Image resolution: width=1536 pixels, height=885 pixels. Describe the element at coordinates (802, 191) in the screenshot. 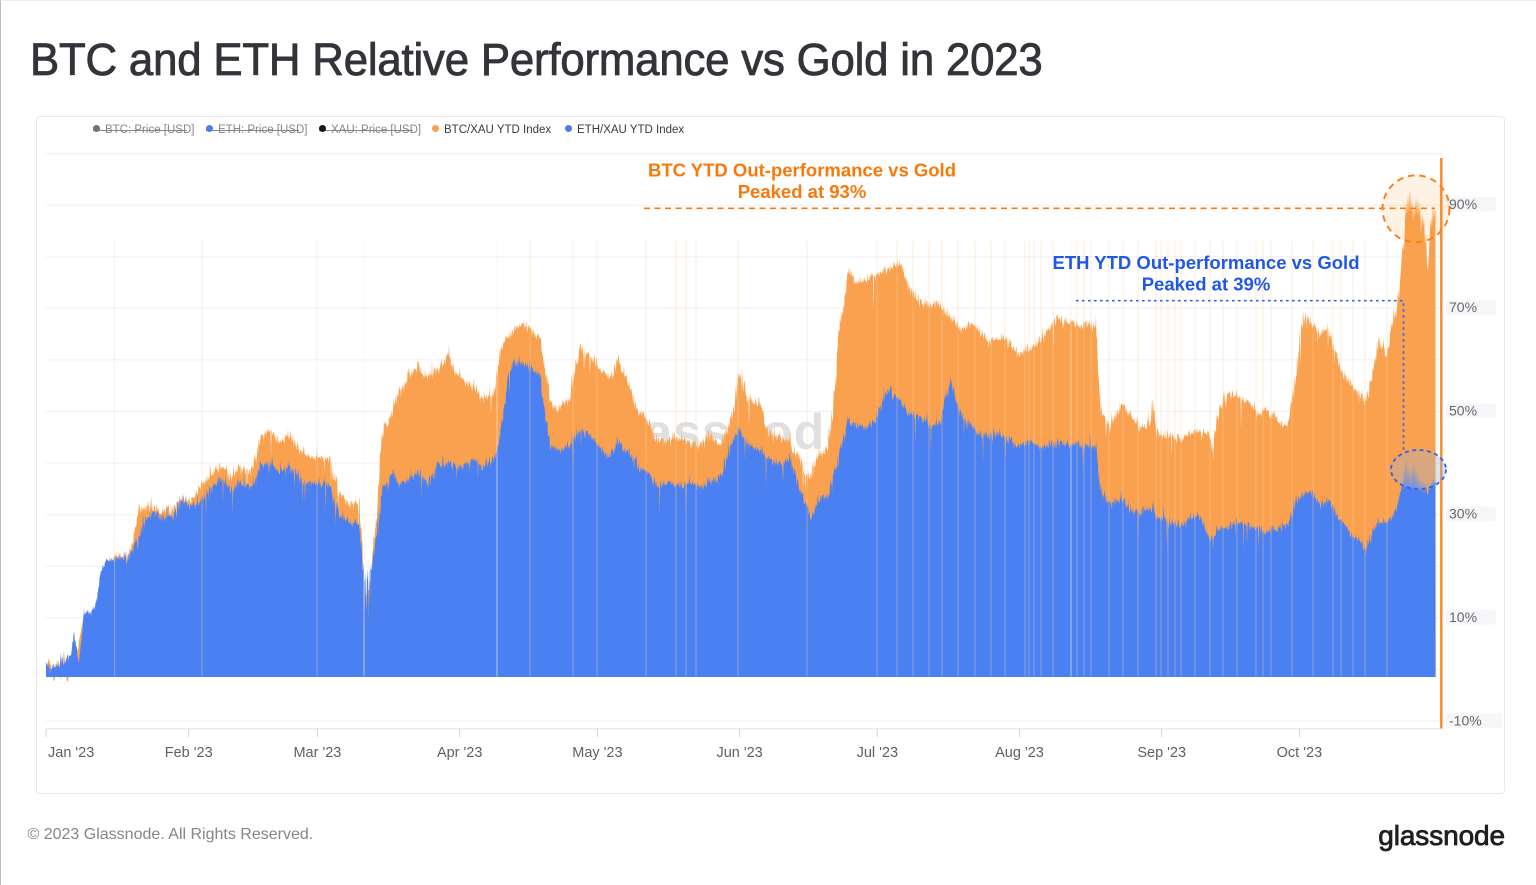

I see `svg-text: Peaked at 93%` at that location.